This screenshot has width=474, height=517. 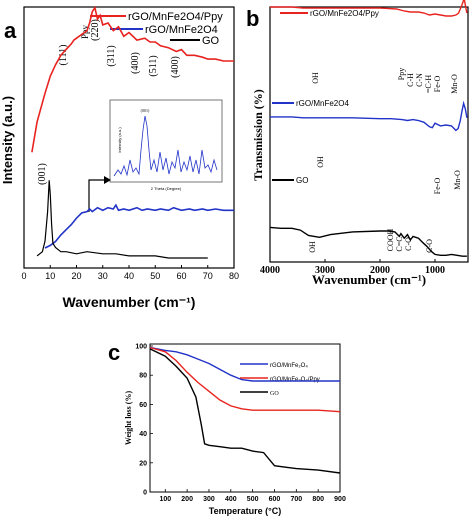 I want to click on legend-a-label-2: GO, so click(x=211, y=41).